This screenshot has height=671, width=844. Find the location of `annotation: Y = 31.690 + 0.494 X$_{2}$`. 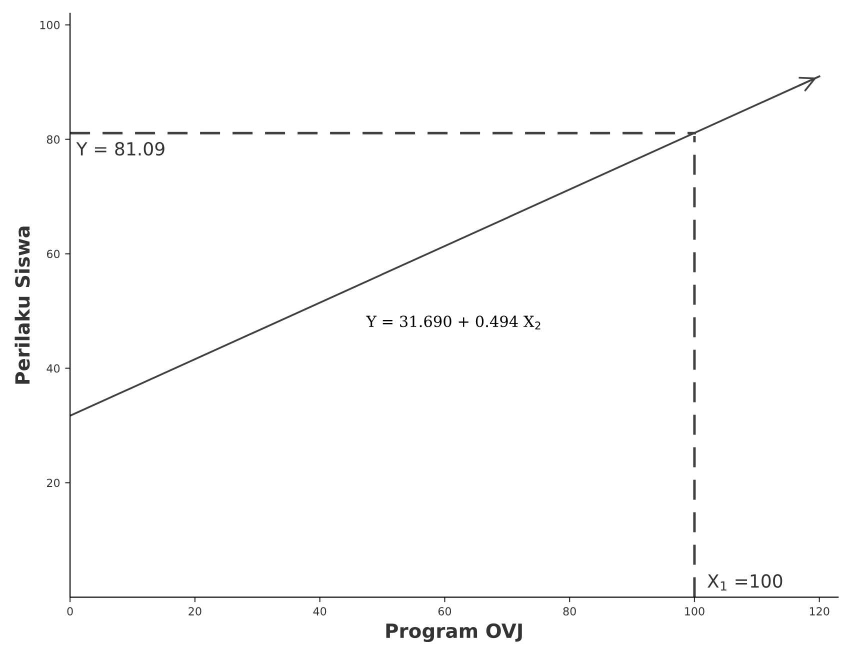

annotation: Y = 31.690 + 0.494 X$_{2}$ is located at coordinates (453, 323).